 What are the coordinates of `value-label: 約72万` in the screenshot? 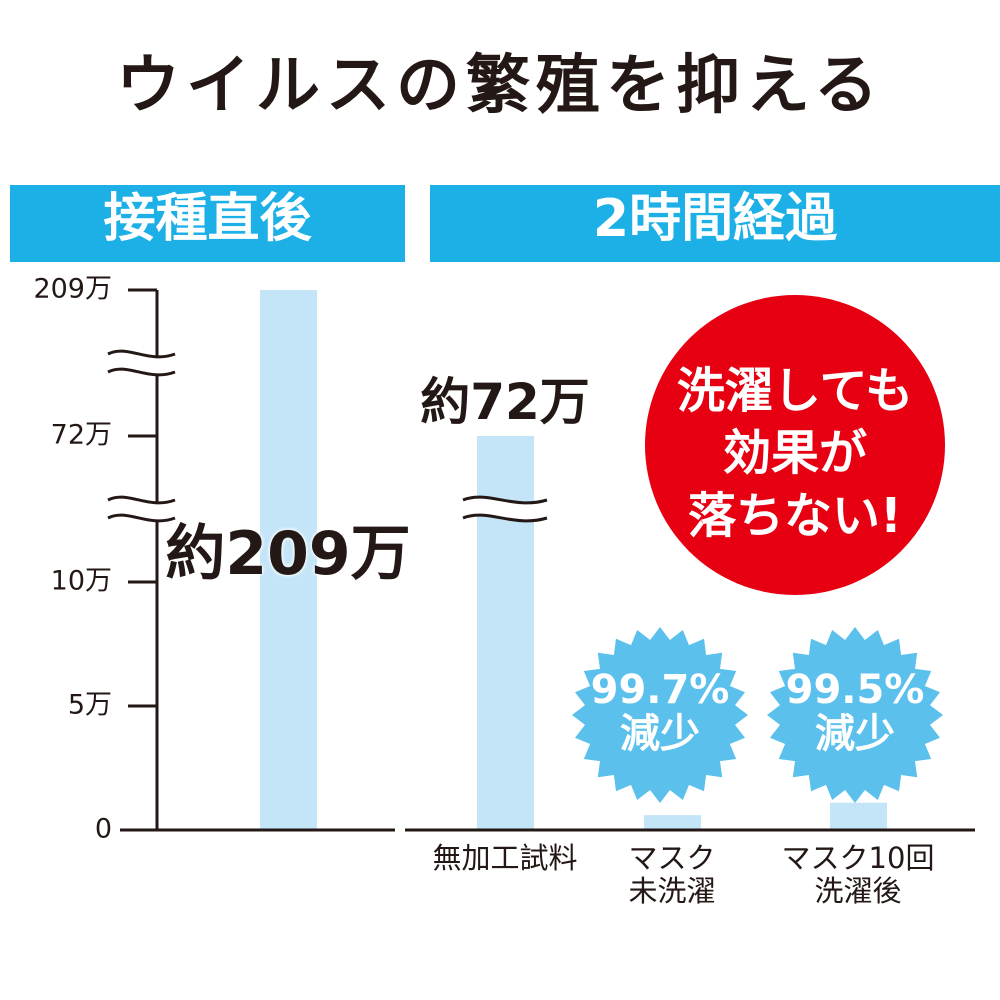 It's located at (505, 402).